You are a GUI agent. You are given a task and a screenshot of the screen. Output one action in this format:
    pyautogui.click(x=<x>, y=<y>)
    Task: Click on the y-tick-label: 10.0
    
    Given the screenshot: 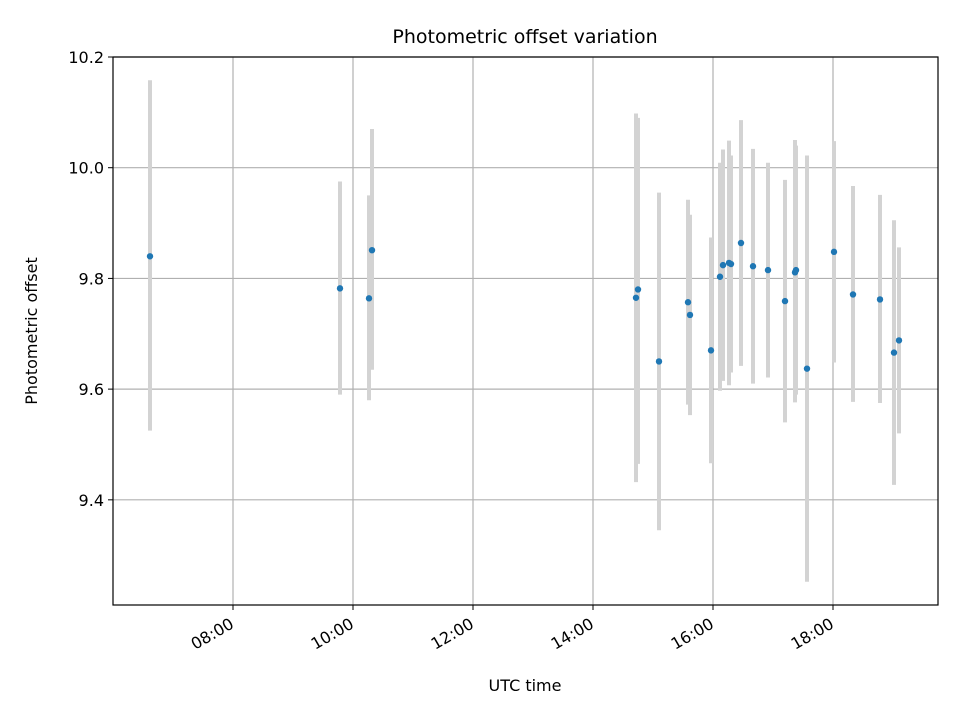 What is the action you would take?
    pyautogui.click(x=86, y=168)
    